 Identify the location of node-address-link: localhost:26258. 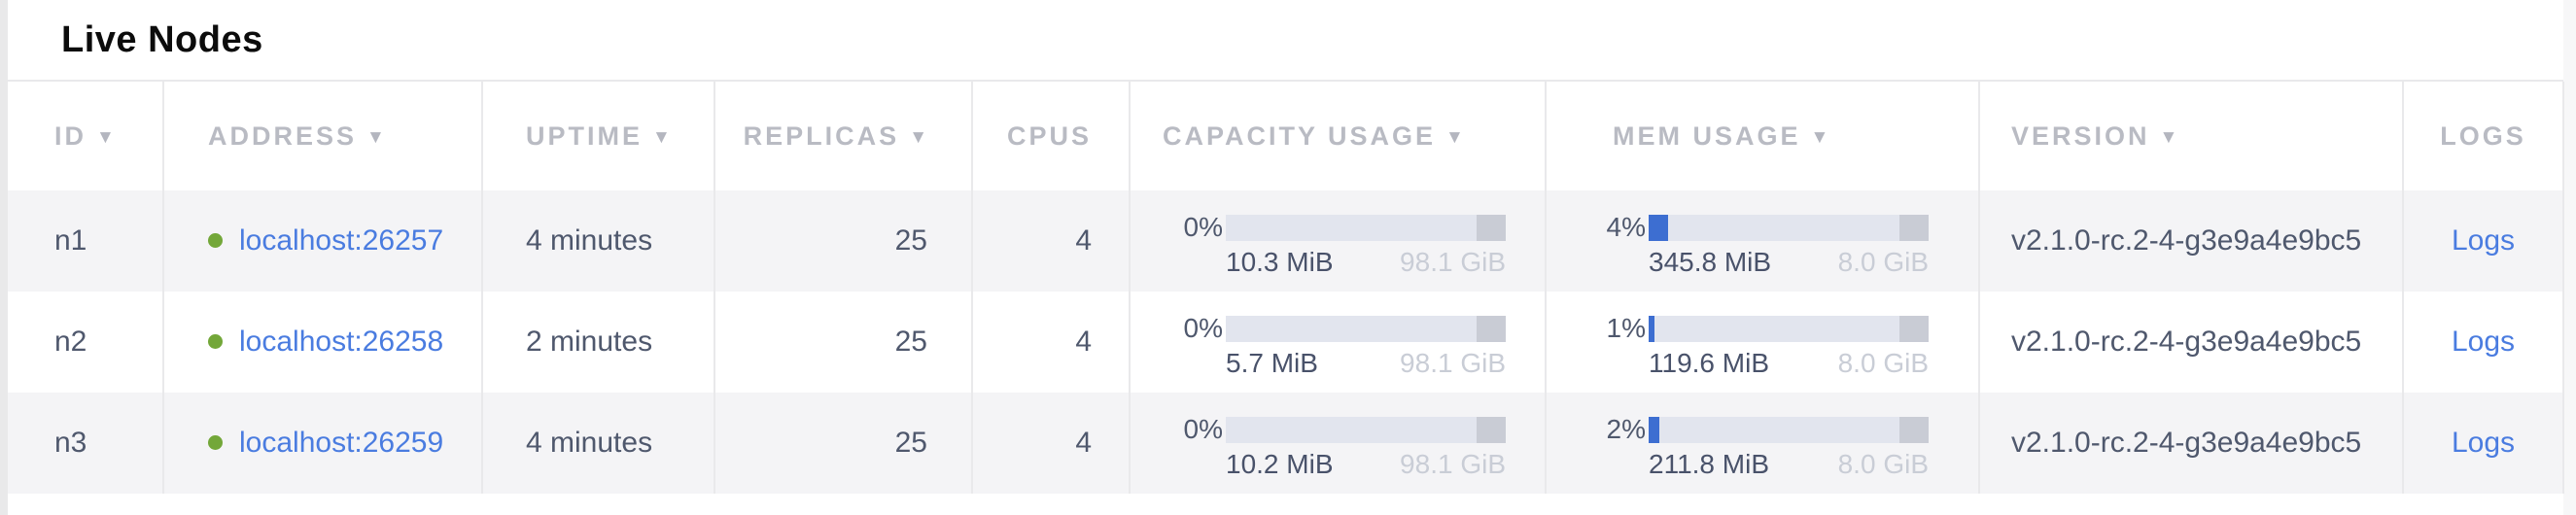
(341, 342).